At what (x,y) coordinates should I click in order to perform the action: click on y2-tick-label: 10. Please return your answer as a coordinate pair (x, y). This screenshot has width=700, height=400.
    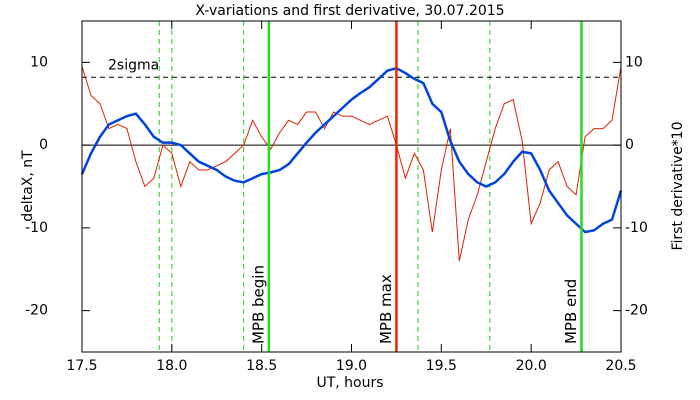
    Looking at the image, I should click on (634, 62).